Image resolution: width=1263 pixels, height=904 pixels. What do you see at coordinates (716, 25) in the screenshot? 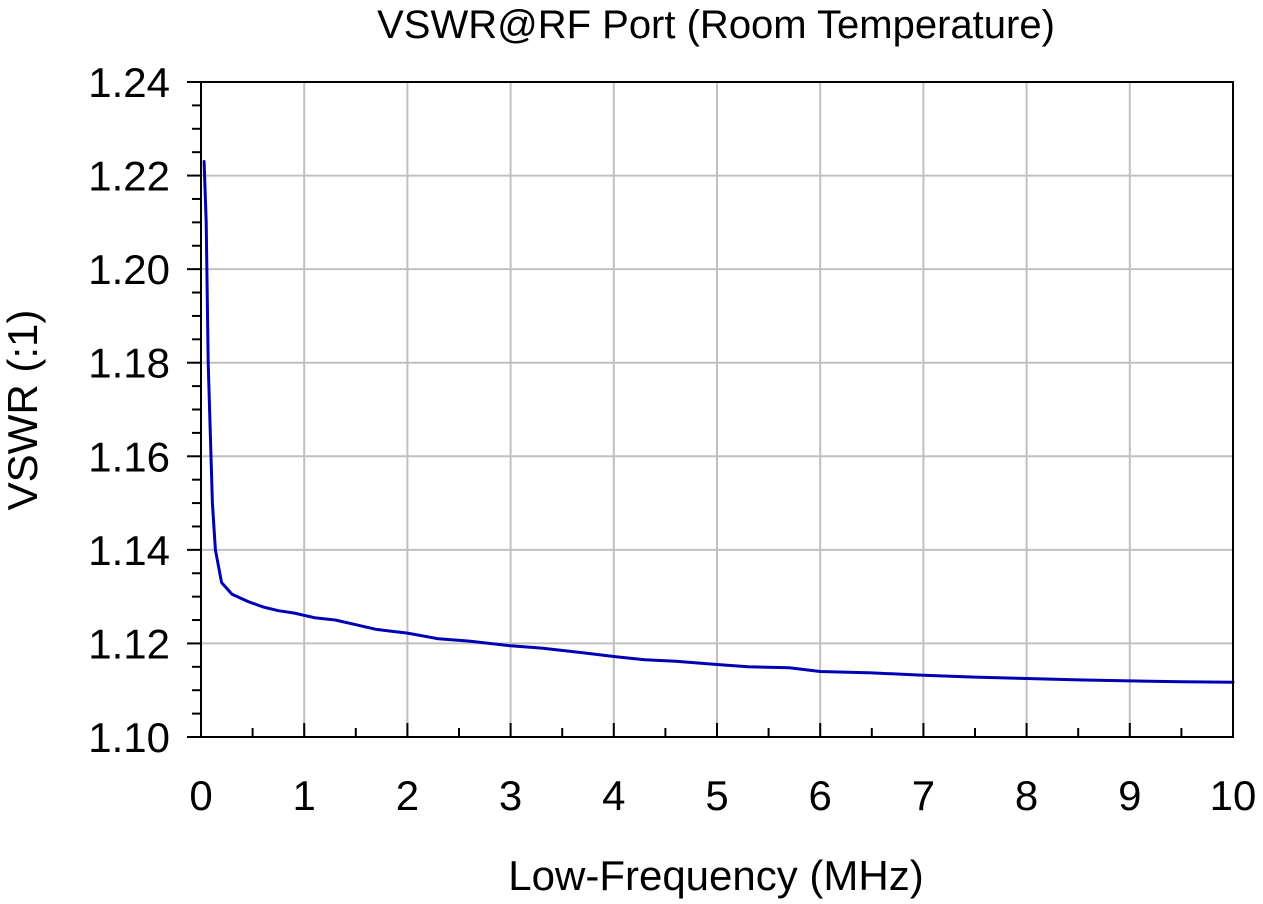
I see `chart-title: VSWR@RF Port (Room Temperature)` at bounding box center [716, 25].